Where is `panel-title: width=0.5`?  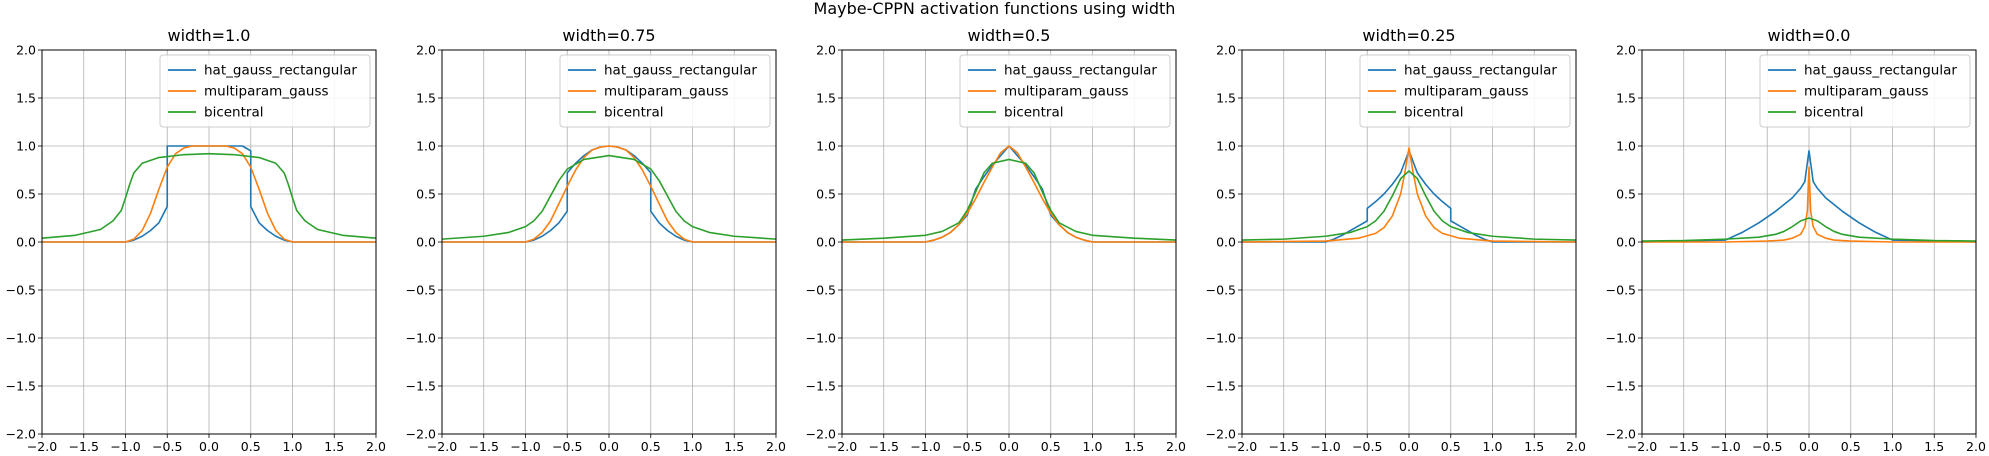
panel-title: width=0.5 is located at coordinates (1009, 35).